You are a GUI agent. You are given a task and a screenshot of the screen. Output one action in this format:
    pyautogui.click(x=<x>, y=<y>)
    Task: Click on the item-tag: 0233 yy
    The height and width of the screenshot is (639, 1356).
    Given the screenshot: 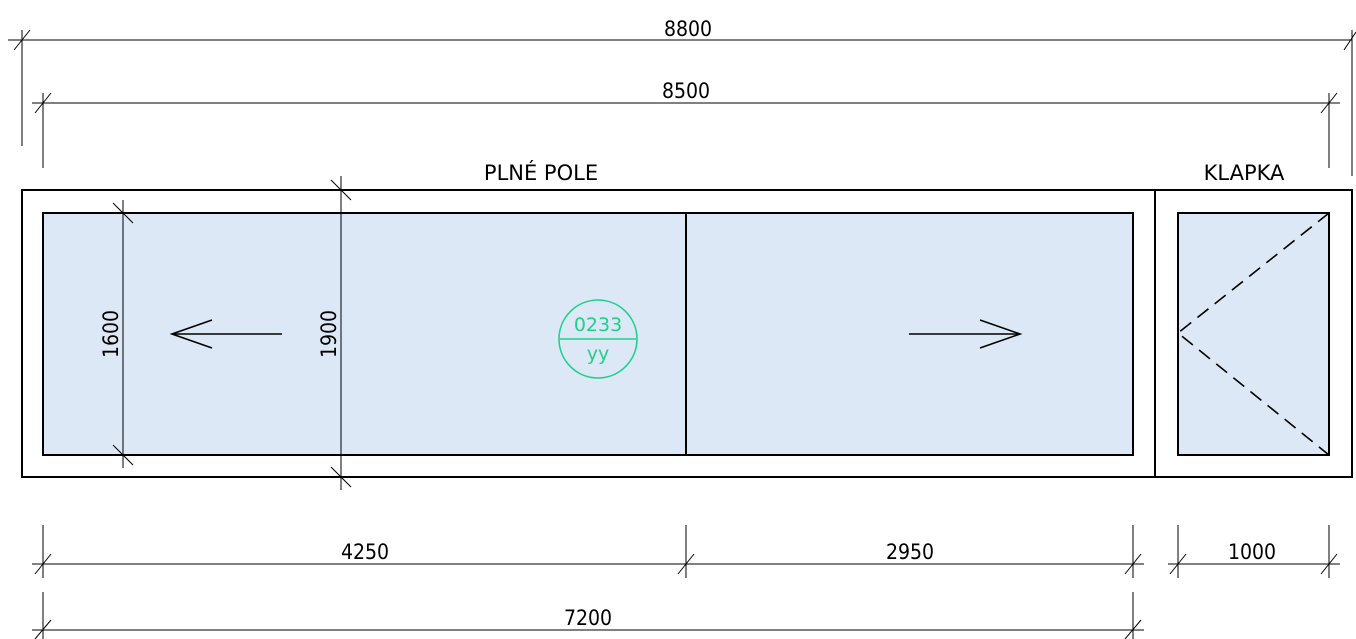 What is the action you would take?
    pyautogui.click(x=598, y=339)
    